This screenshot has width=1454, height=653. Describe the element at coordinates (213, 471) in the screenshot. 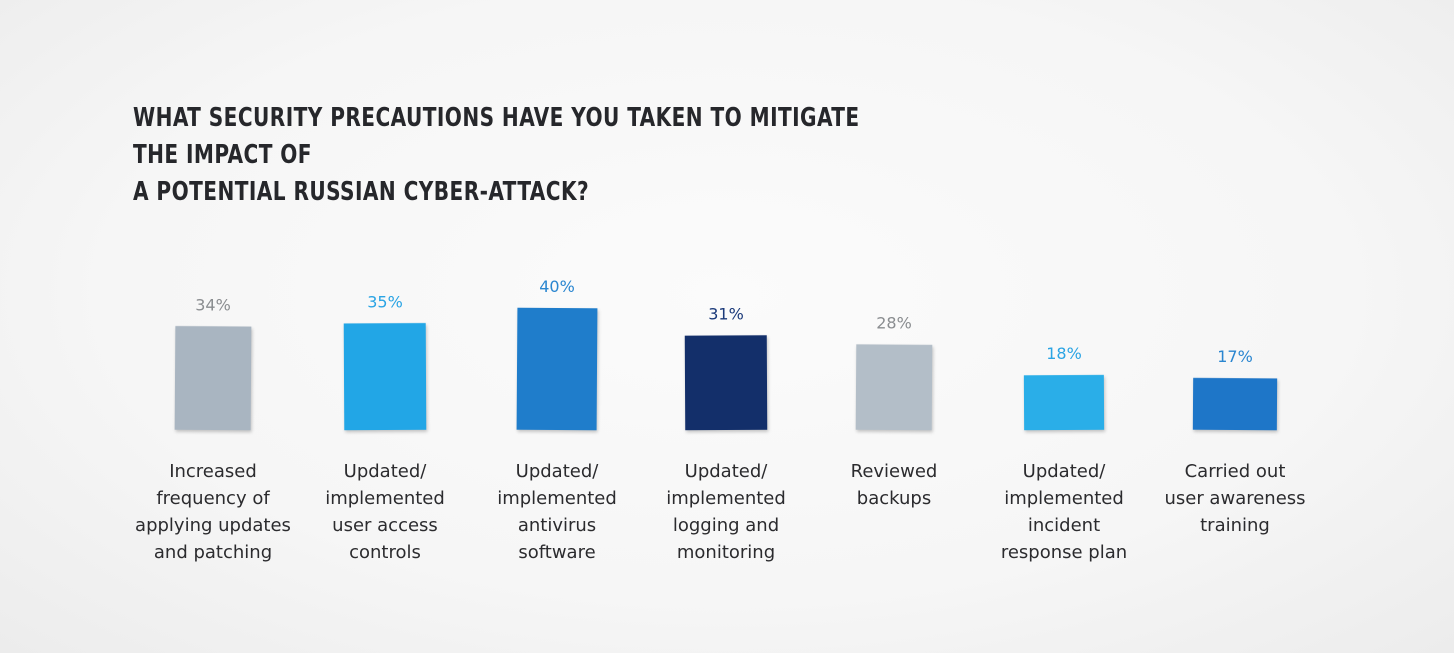

I see `category-label-1-line-1: Increased` at that location.